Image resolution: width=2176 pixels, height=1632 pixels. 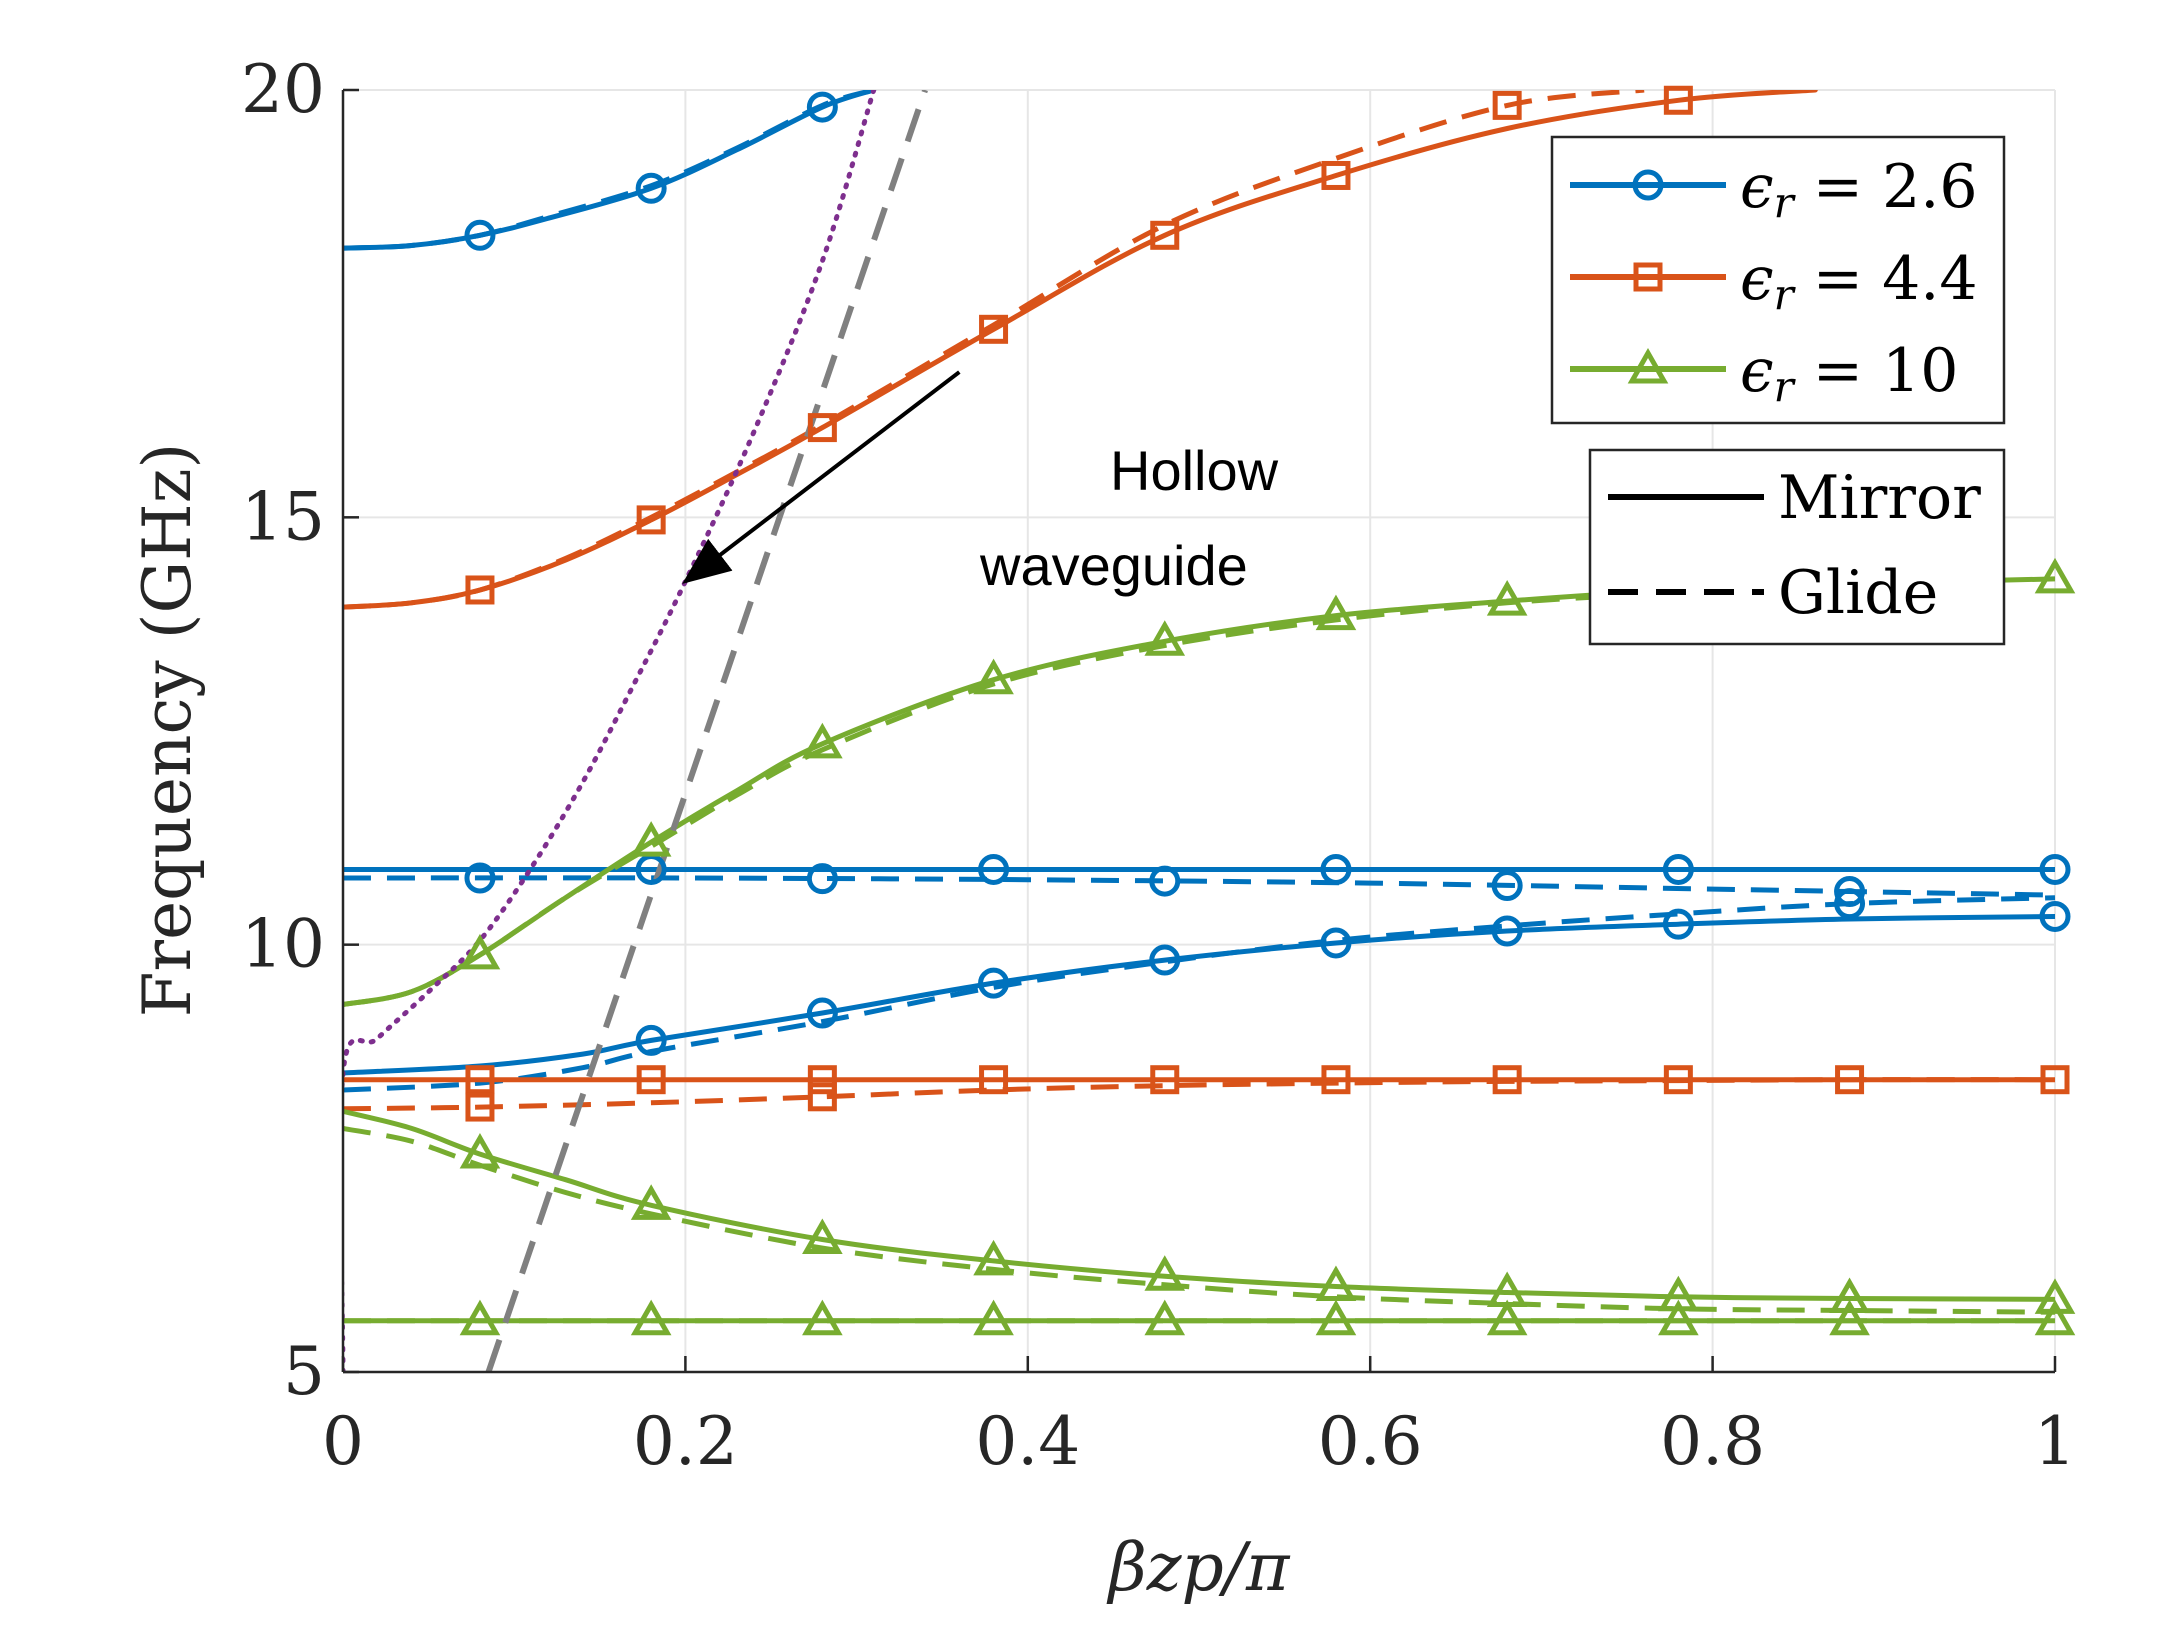 What do you see at coordinates (167, 730) in the screenshot?
I see `y-axis-title: Frequency (GHz)` at bounding box center [167, 730].